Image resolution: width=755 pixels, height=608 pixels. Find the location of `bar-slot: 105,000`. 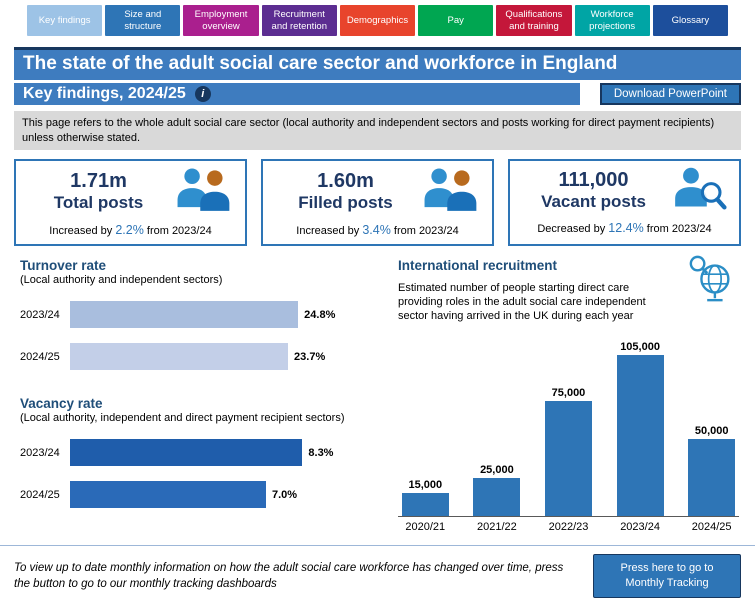

bar-slot: 105,000 is located at coordinates (640, 429).